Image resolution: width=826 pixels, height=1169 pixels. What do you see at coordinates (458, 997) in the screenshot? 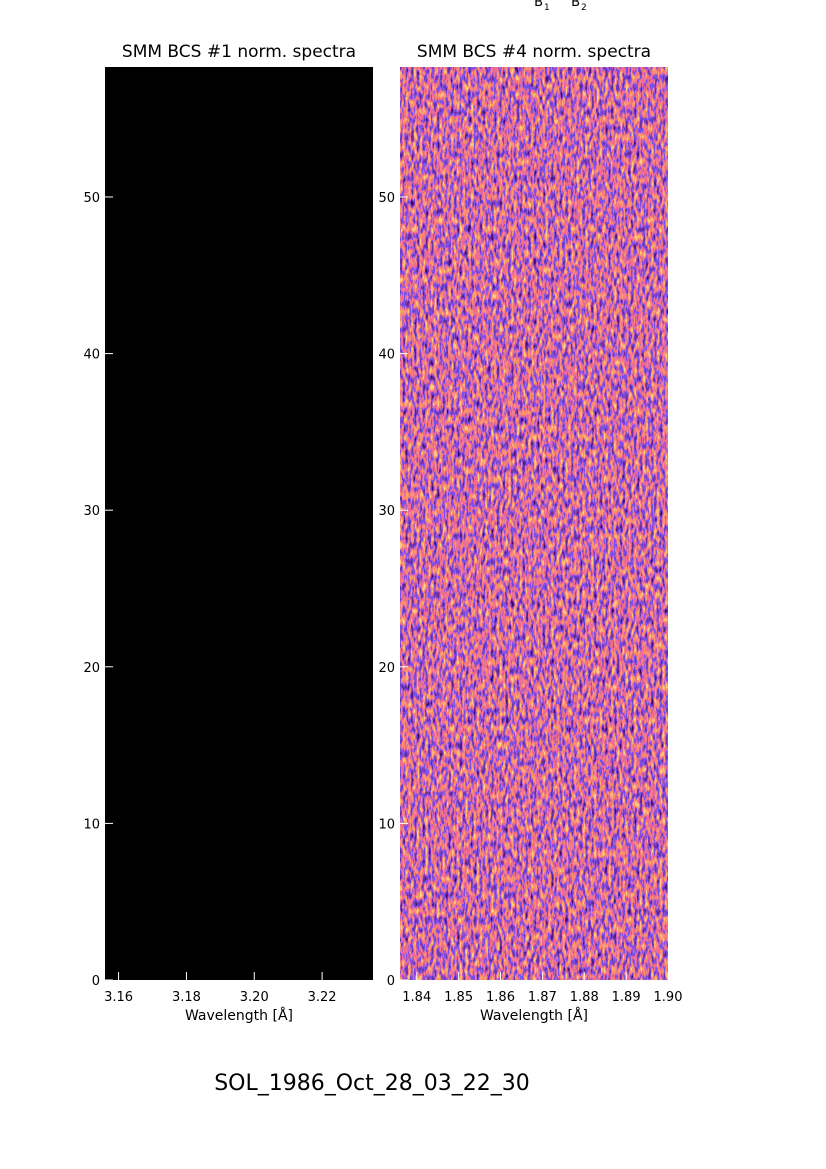
I see `x-tick-label: 1.85` at bounding box center [458, 997].